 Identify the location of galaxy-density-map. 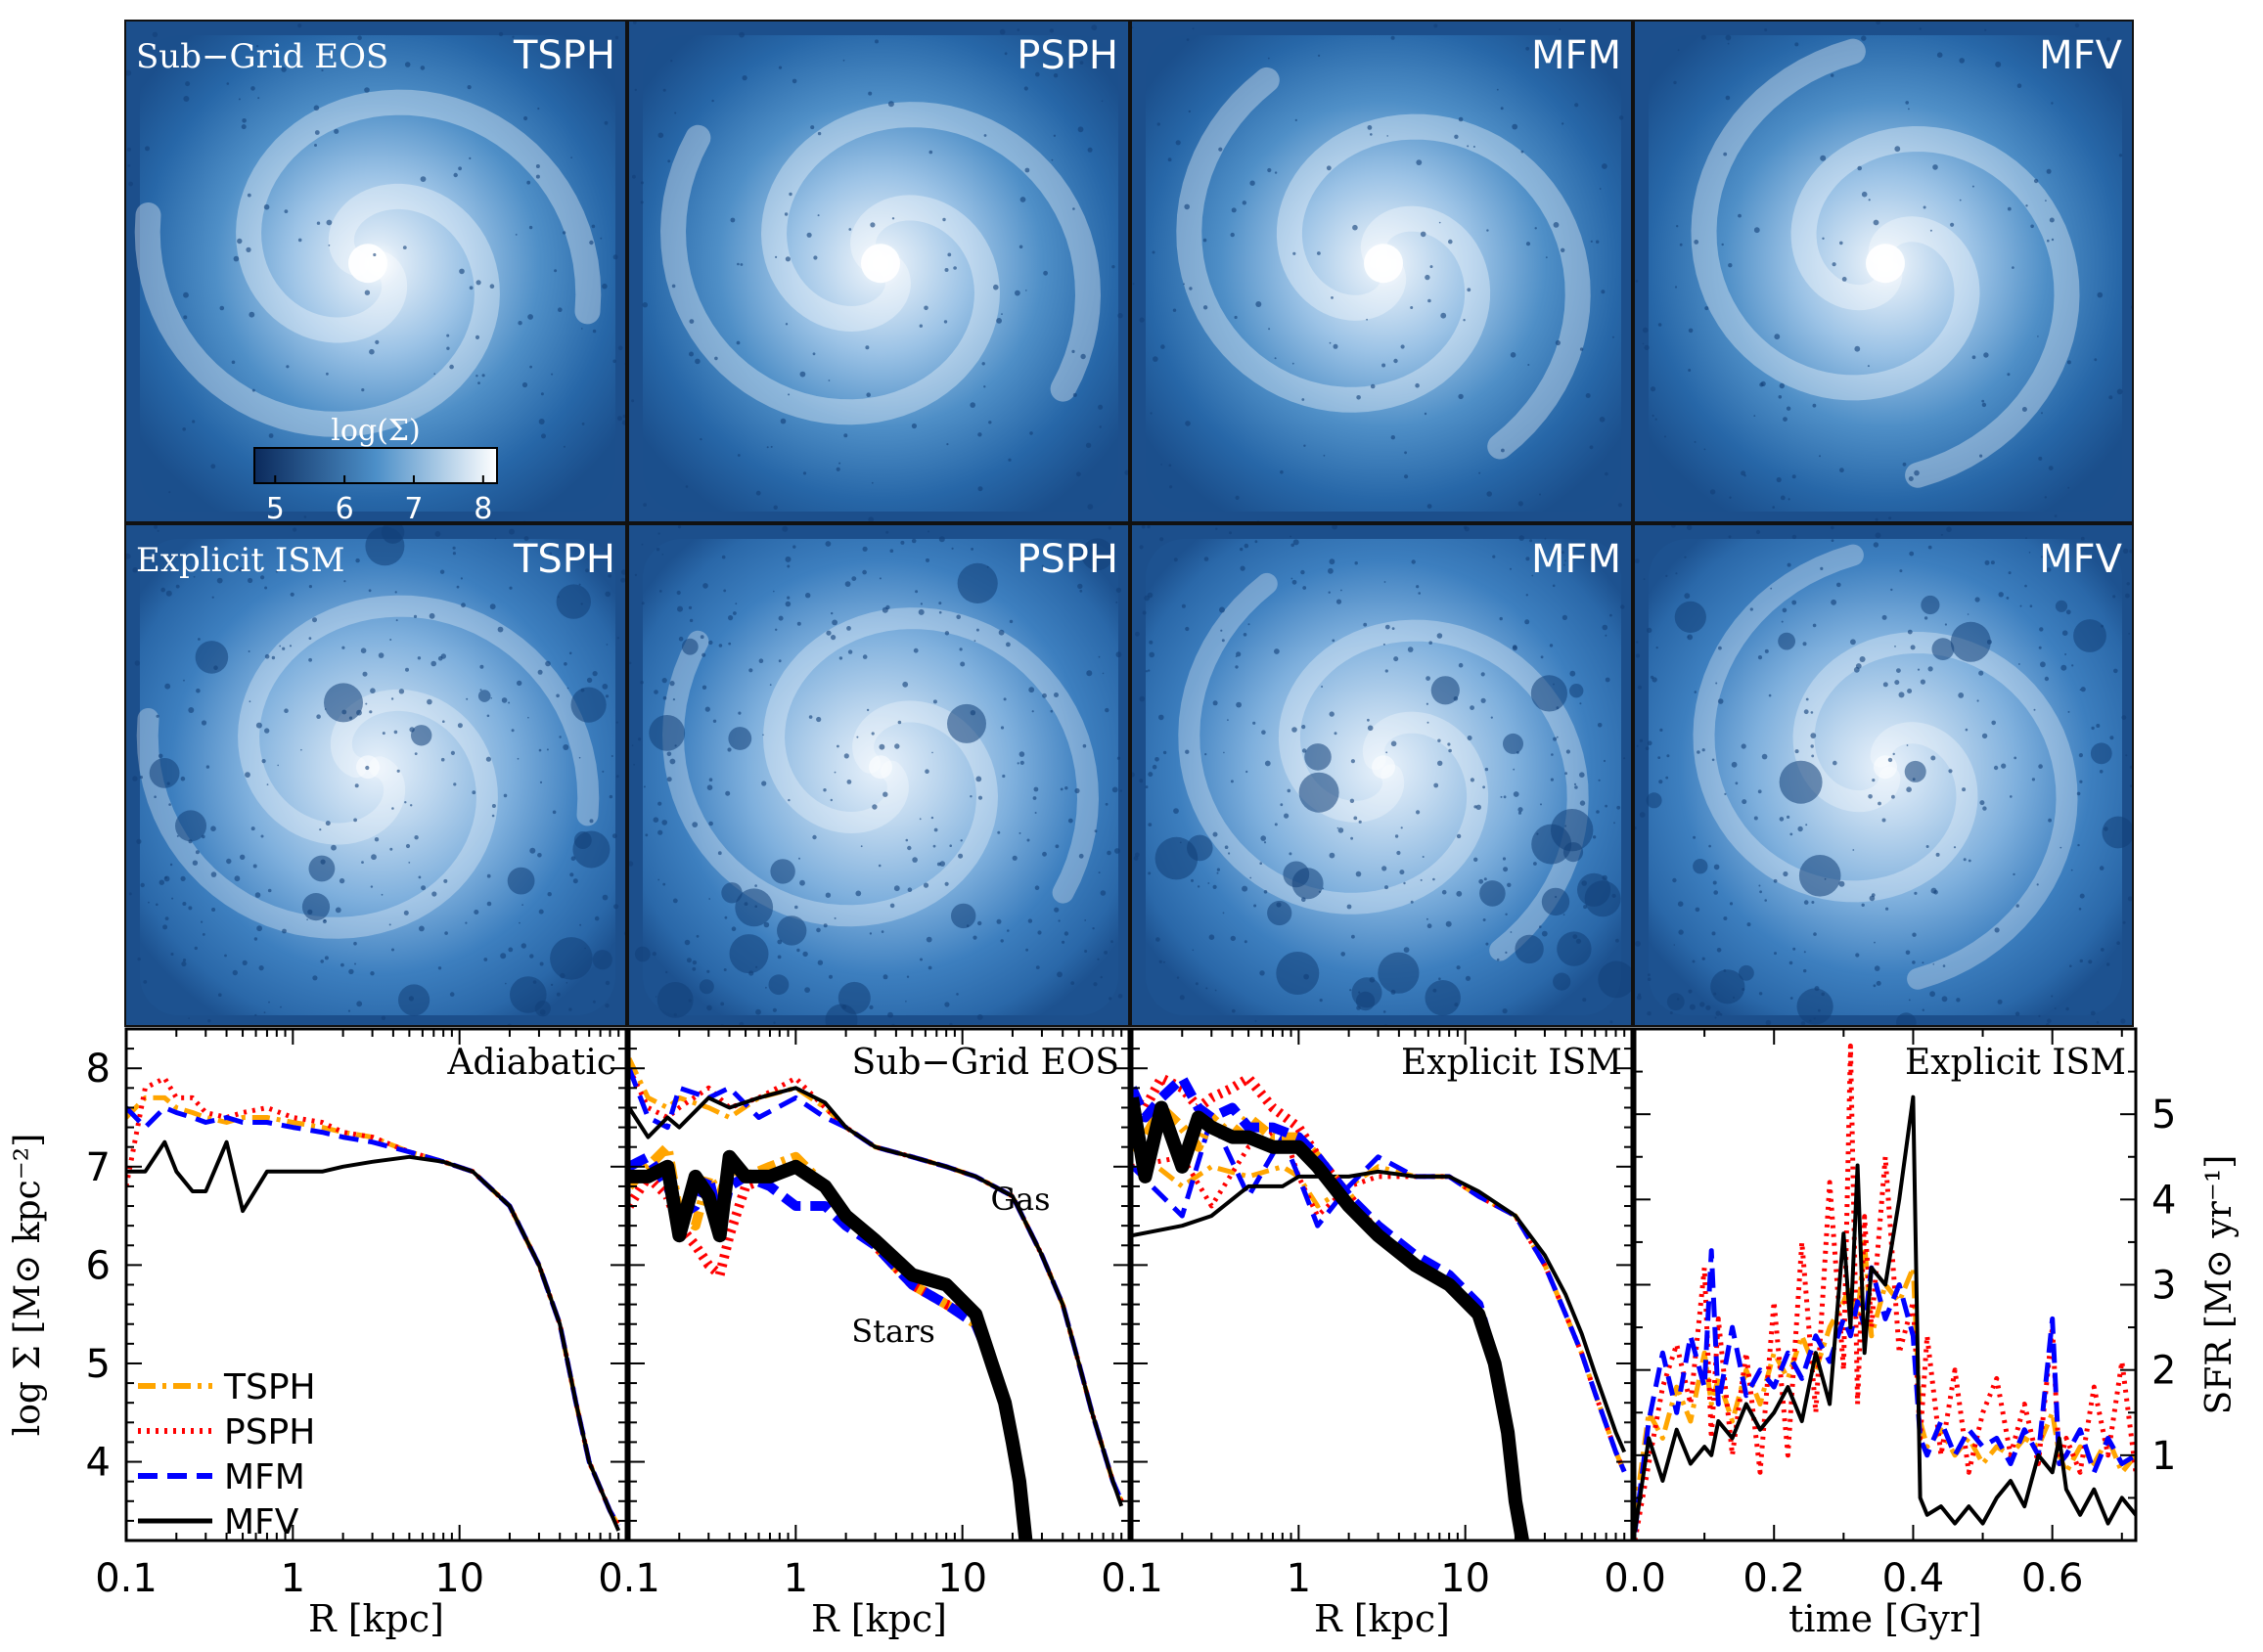
(375, 775).